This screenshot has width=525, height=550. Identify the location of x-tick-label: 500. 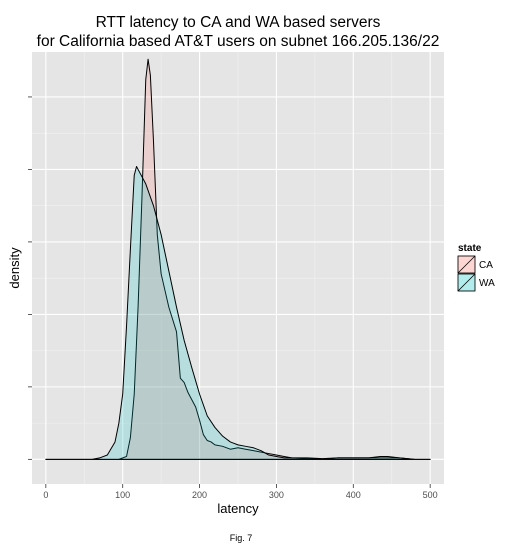
(430, 495).